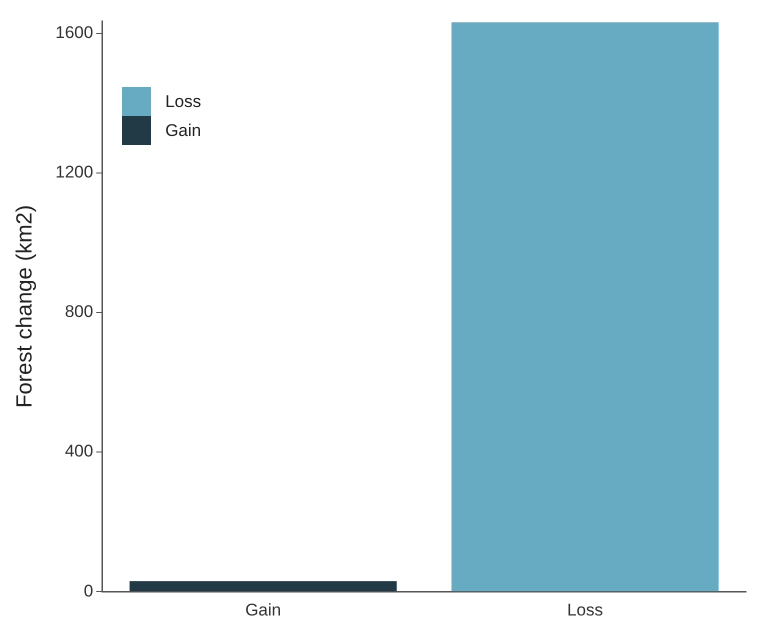 This screenshot has width=758, height=632. I want to click on legend-label: Gain, so click(183, 130).